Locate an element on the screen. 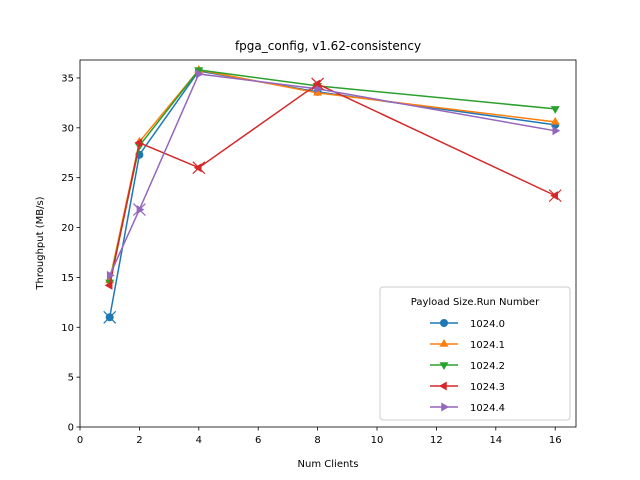 The width and height of the screenshot is (640, 480). legend-entry: 1024.2 is located at coordinates (467, 366).